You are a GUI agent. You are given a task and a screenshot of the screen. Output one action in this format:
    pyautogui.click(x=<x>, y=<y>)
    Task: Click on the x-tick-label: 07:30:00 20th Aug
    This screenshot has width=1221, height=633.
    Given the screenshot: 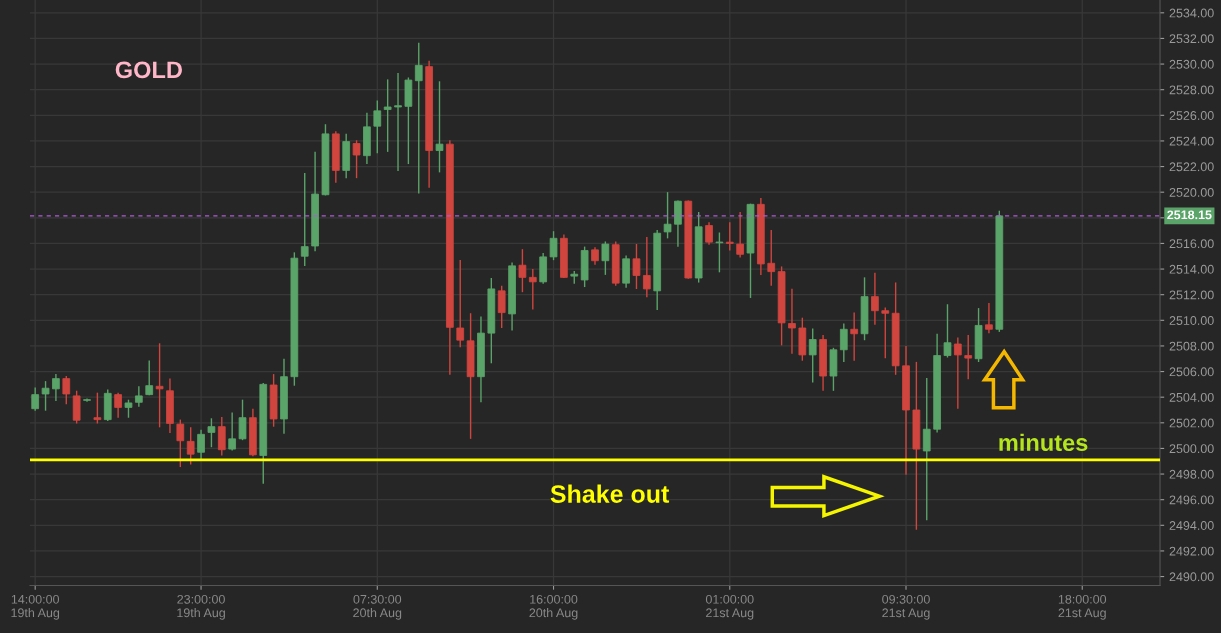 What is the action you would take?
    pyautogui.click(x=377, y=607)
    